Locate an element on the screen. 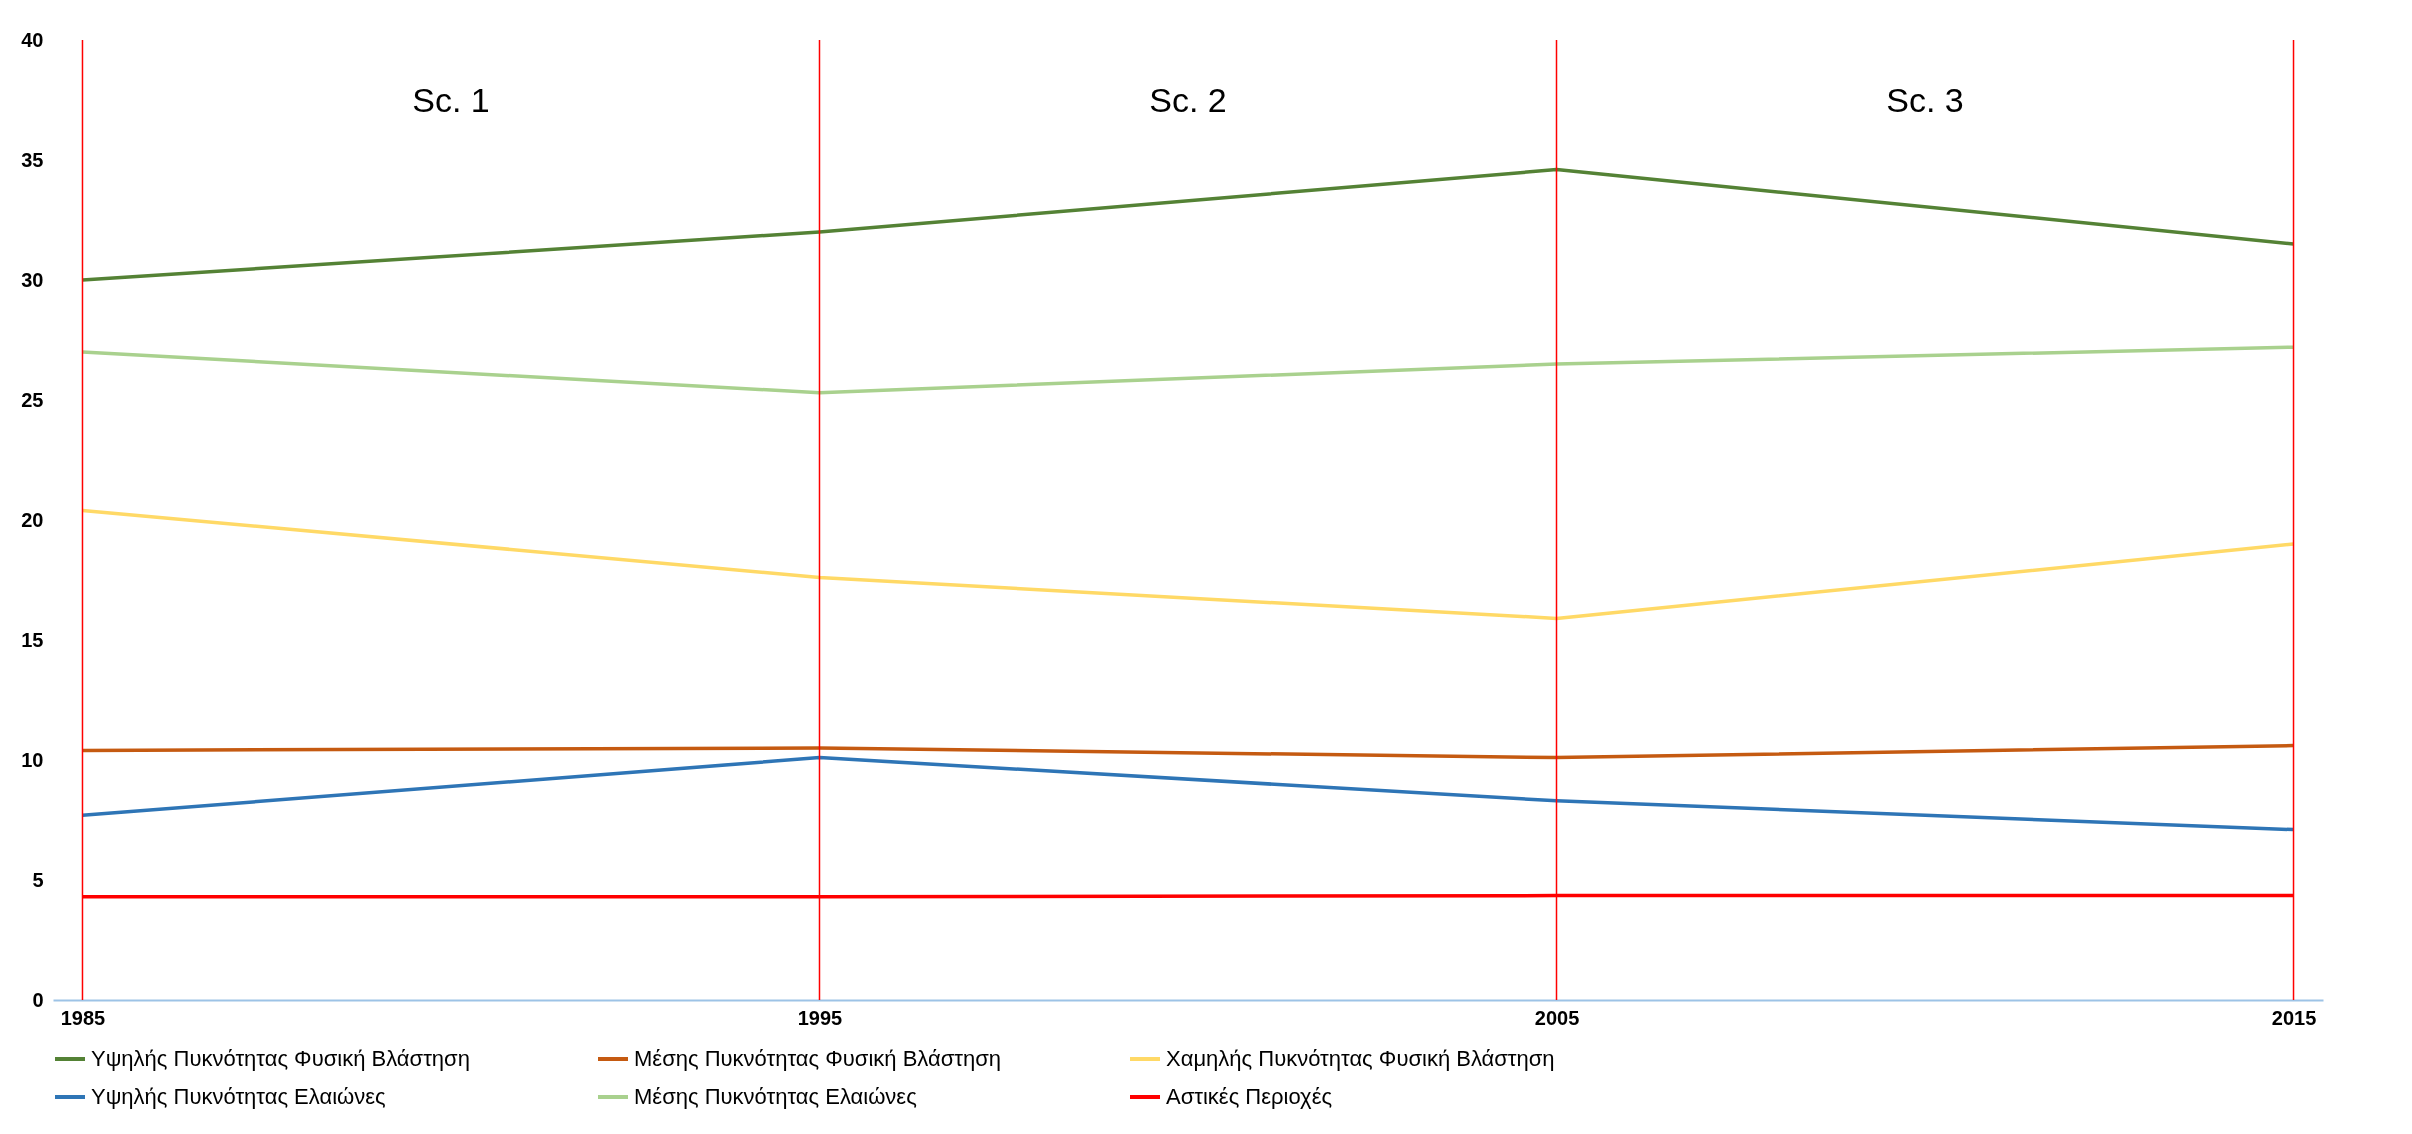  y-tick-label: 40 is located at coordinates (32, 39).